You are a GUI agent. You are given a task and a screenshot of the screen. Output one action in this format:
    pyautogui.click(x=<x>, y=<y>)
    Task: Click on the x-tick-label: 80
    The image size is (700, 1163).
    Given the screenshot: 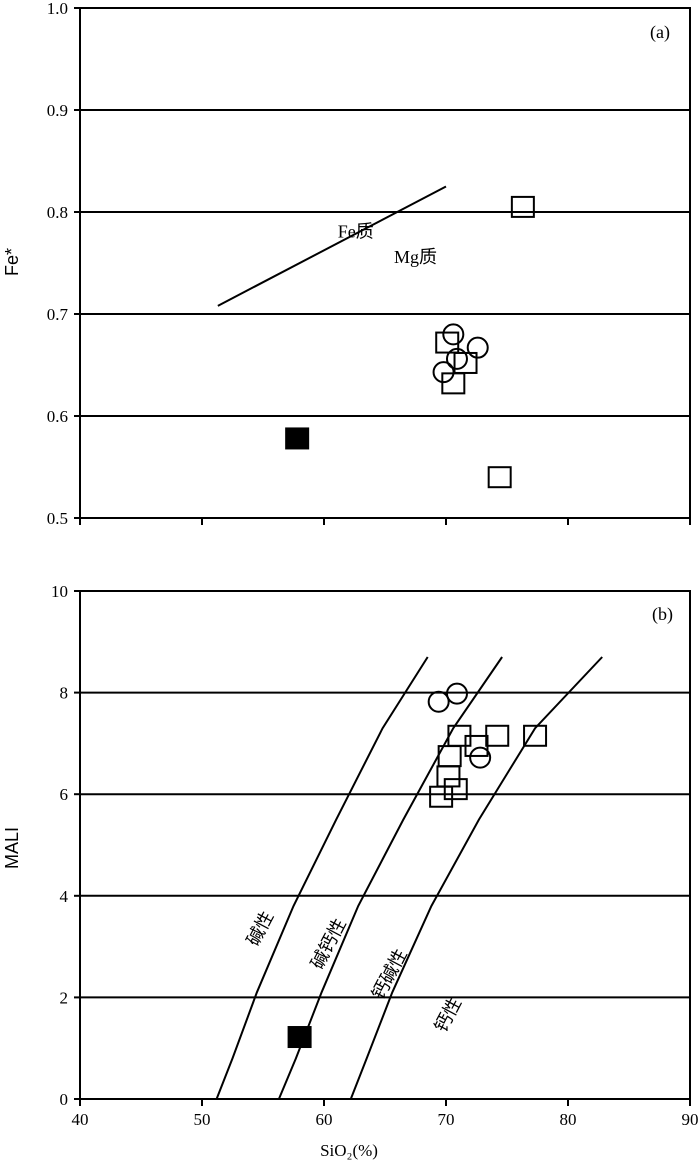 What is the action you would take?
    pyautogui.click(x=568, y=1119)
    